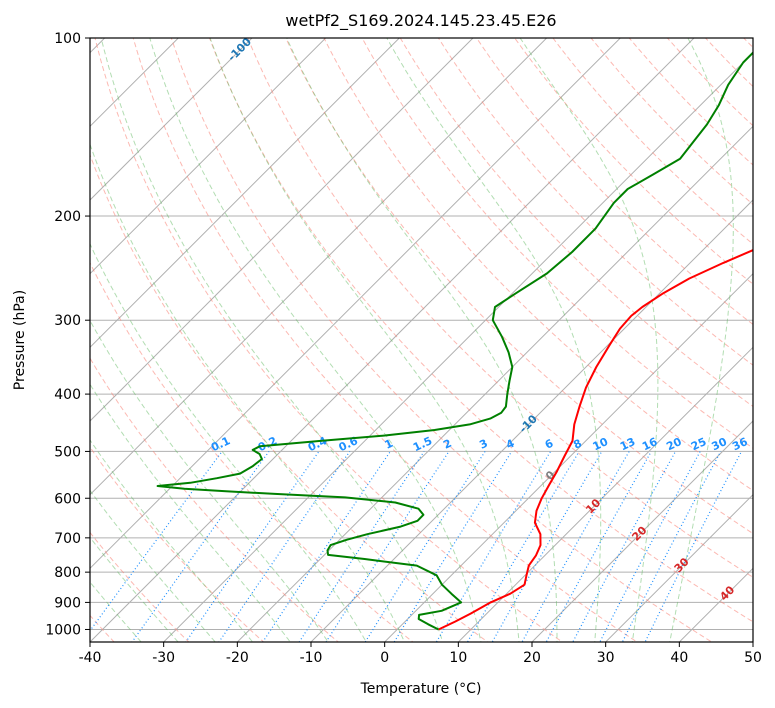  Describe the element at coordinates (650, 444) in the screenshot. I see `mixing-ratio-label: 16` at that location.